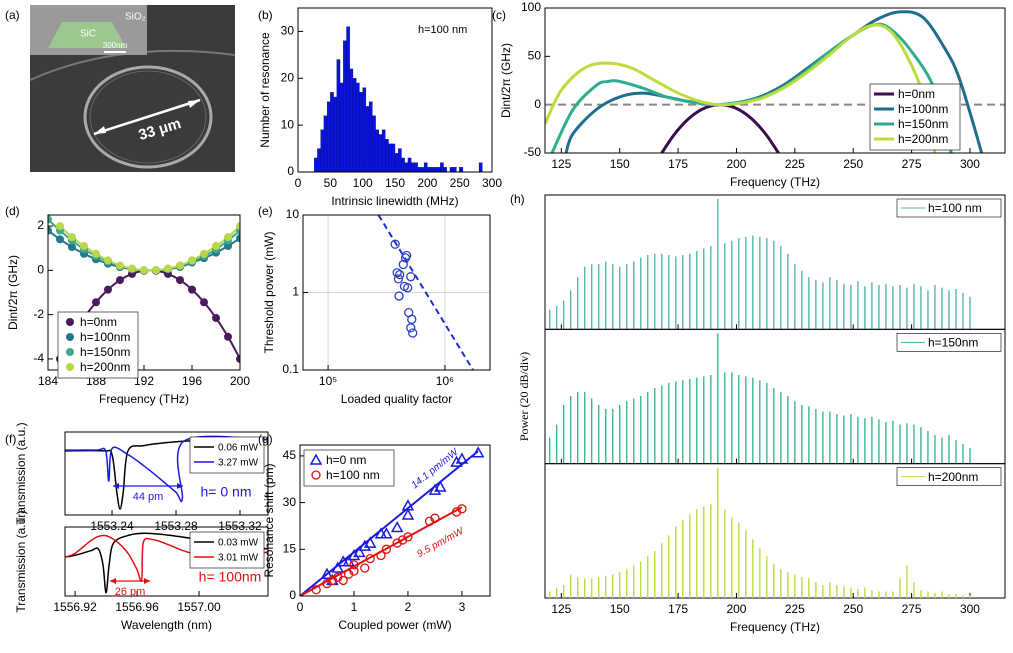 Image resolution: width=1013 pixels, height=653 pixels. What do you see at coordinates (240, 526) in the screenshot?
I see `x-tick-label: 1553.32` at bounding box center [240, 526].